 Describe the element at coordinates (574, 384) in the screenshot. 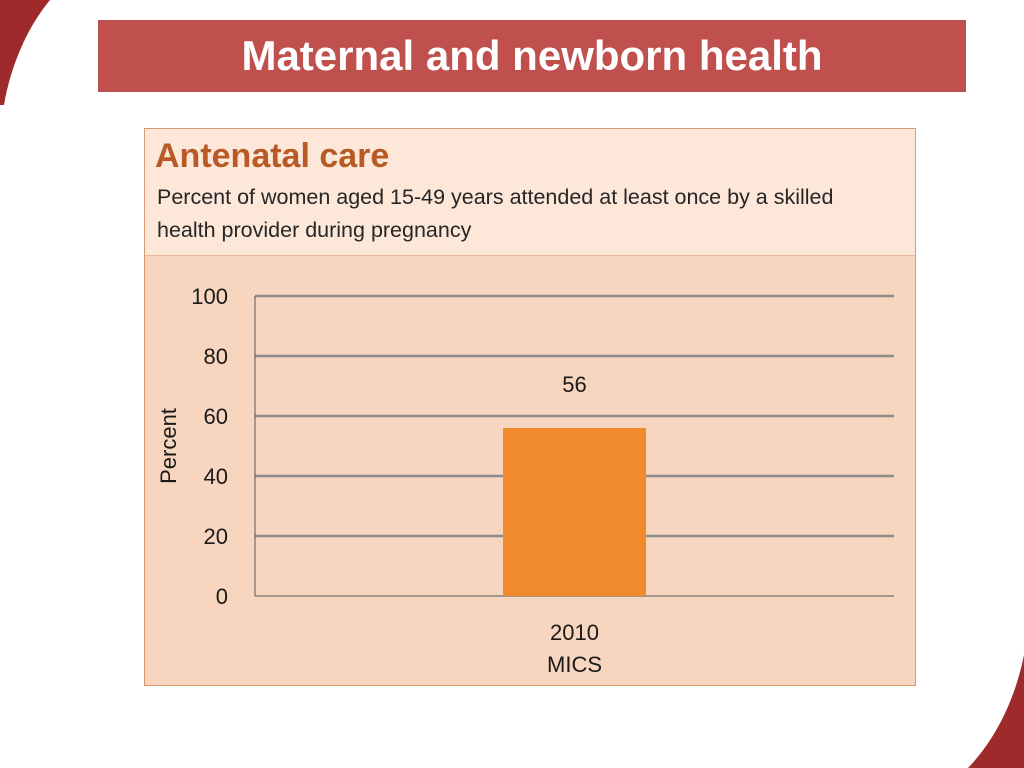

I see `data-label: 56` at that location.